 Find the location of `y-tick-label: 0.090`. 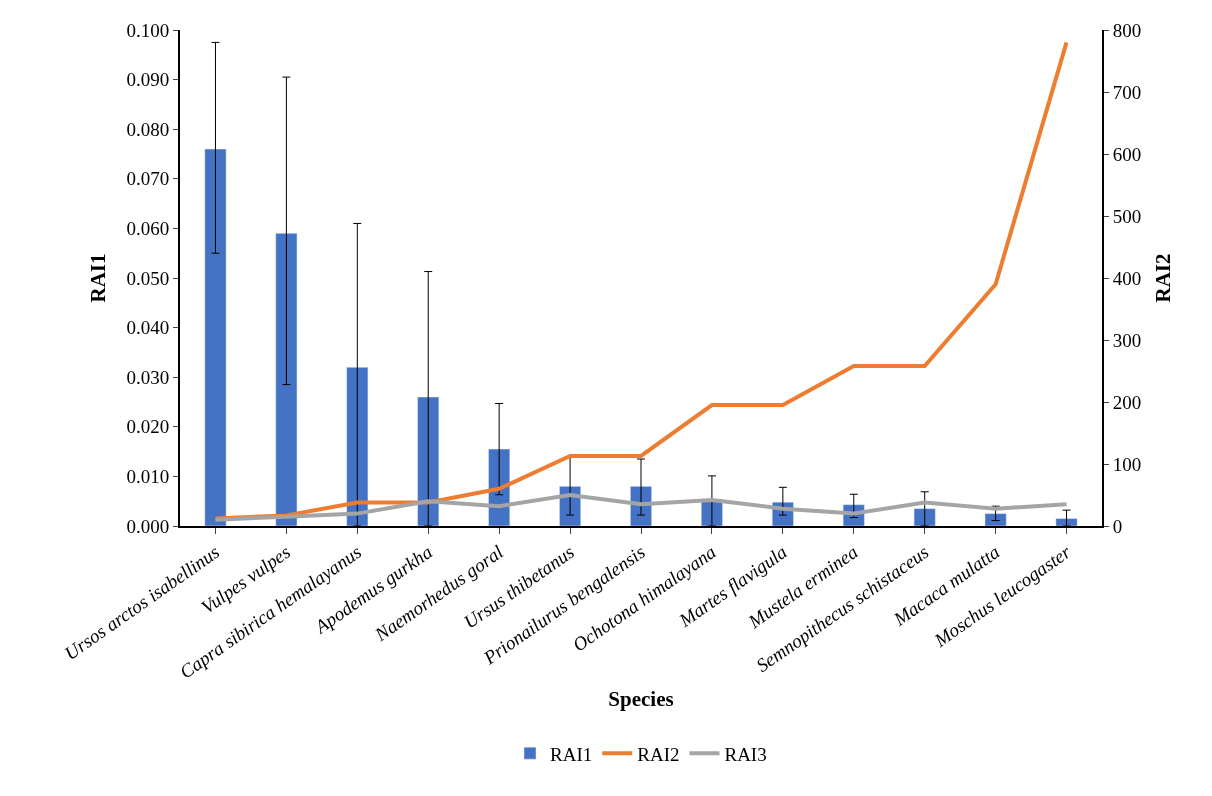

y-tick-label: 0.090 is located at coordinates (148, 80).